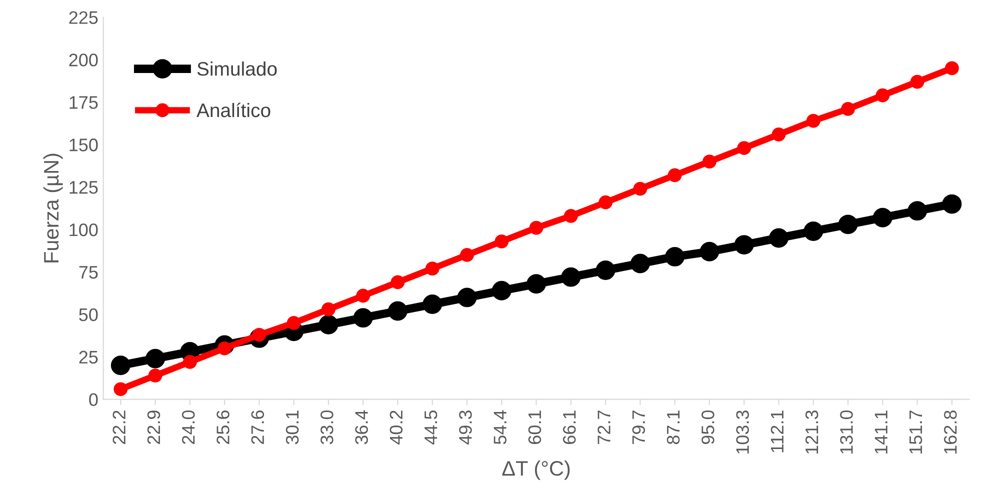 This screenshot has width=984, height=493. Describe the element at coordinates (327, 427) in the screenshot. I see `x-tick-label: 33.0` at that location.